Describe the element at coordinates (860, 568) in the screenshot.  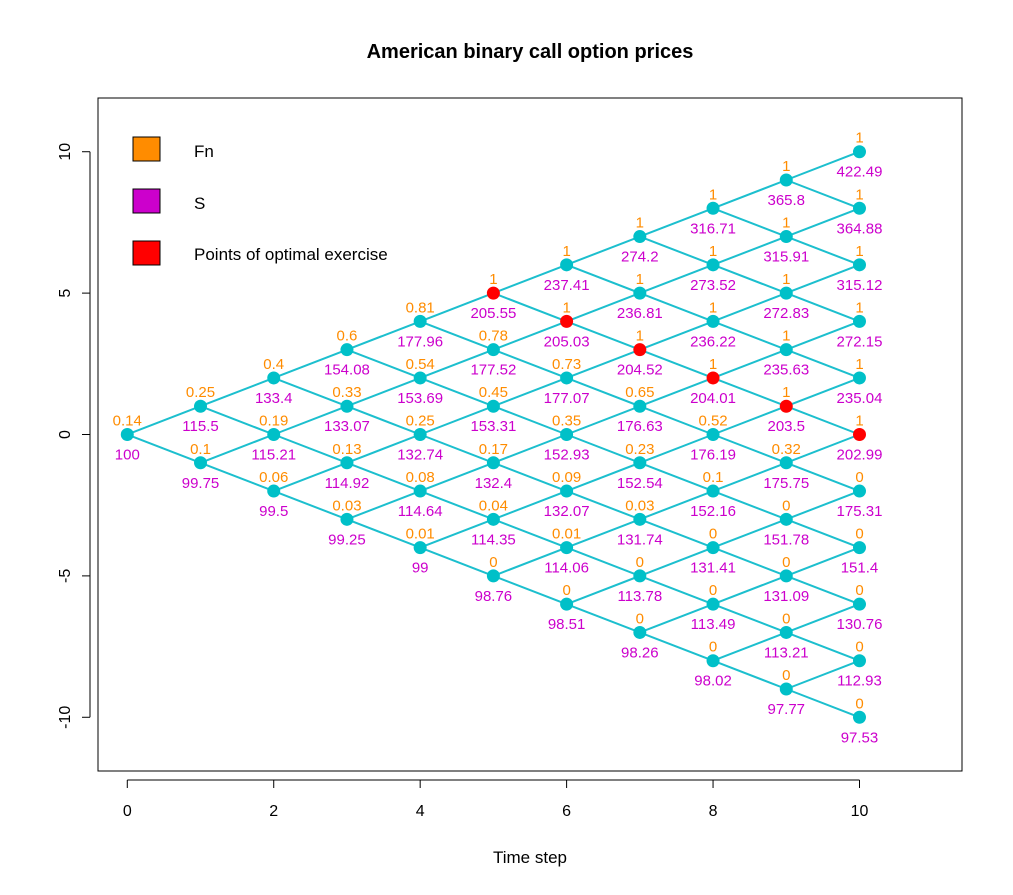
I see `s-value-label: 151.4` at that location.